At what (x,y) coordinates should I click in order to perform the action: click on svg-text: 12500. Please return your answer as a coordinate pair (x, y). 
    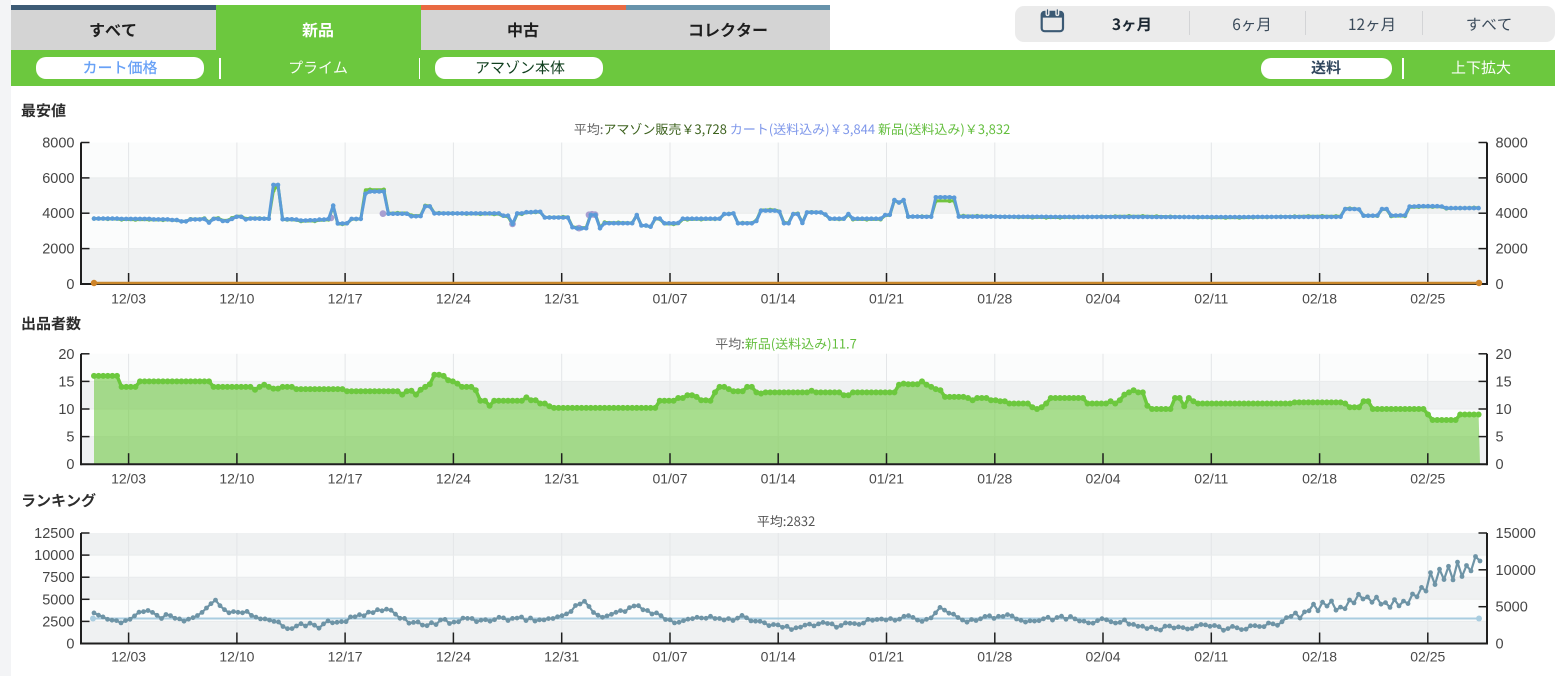
    Looking at the image, I should click on (54, 534).